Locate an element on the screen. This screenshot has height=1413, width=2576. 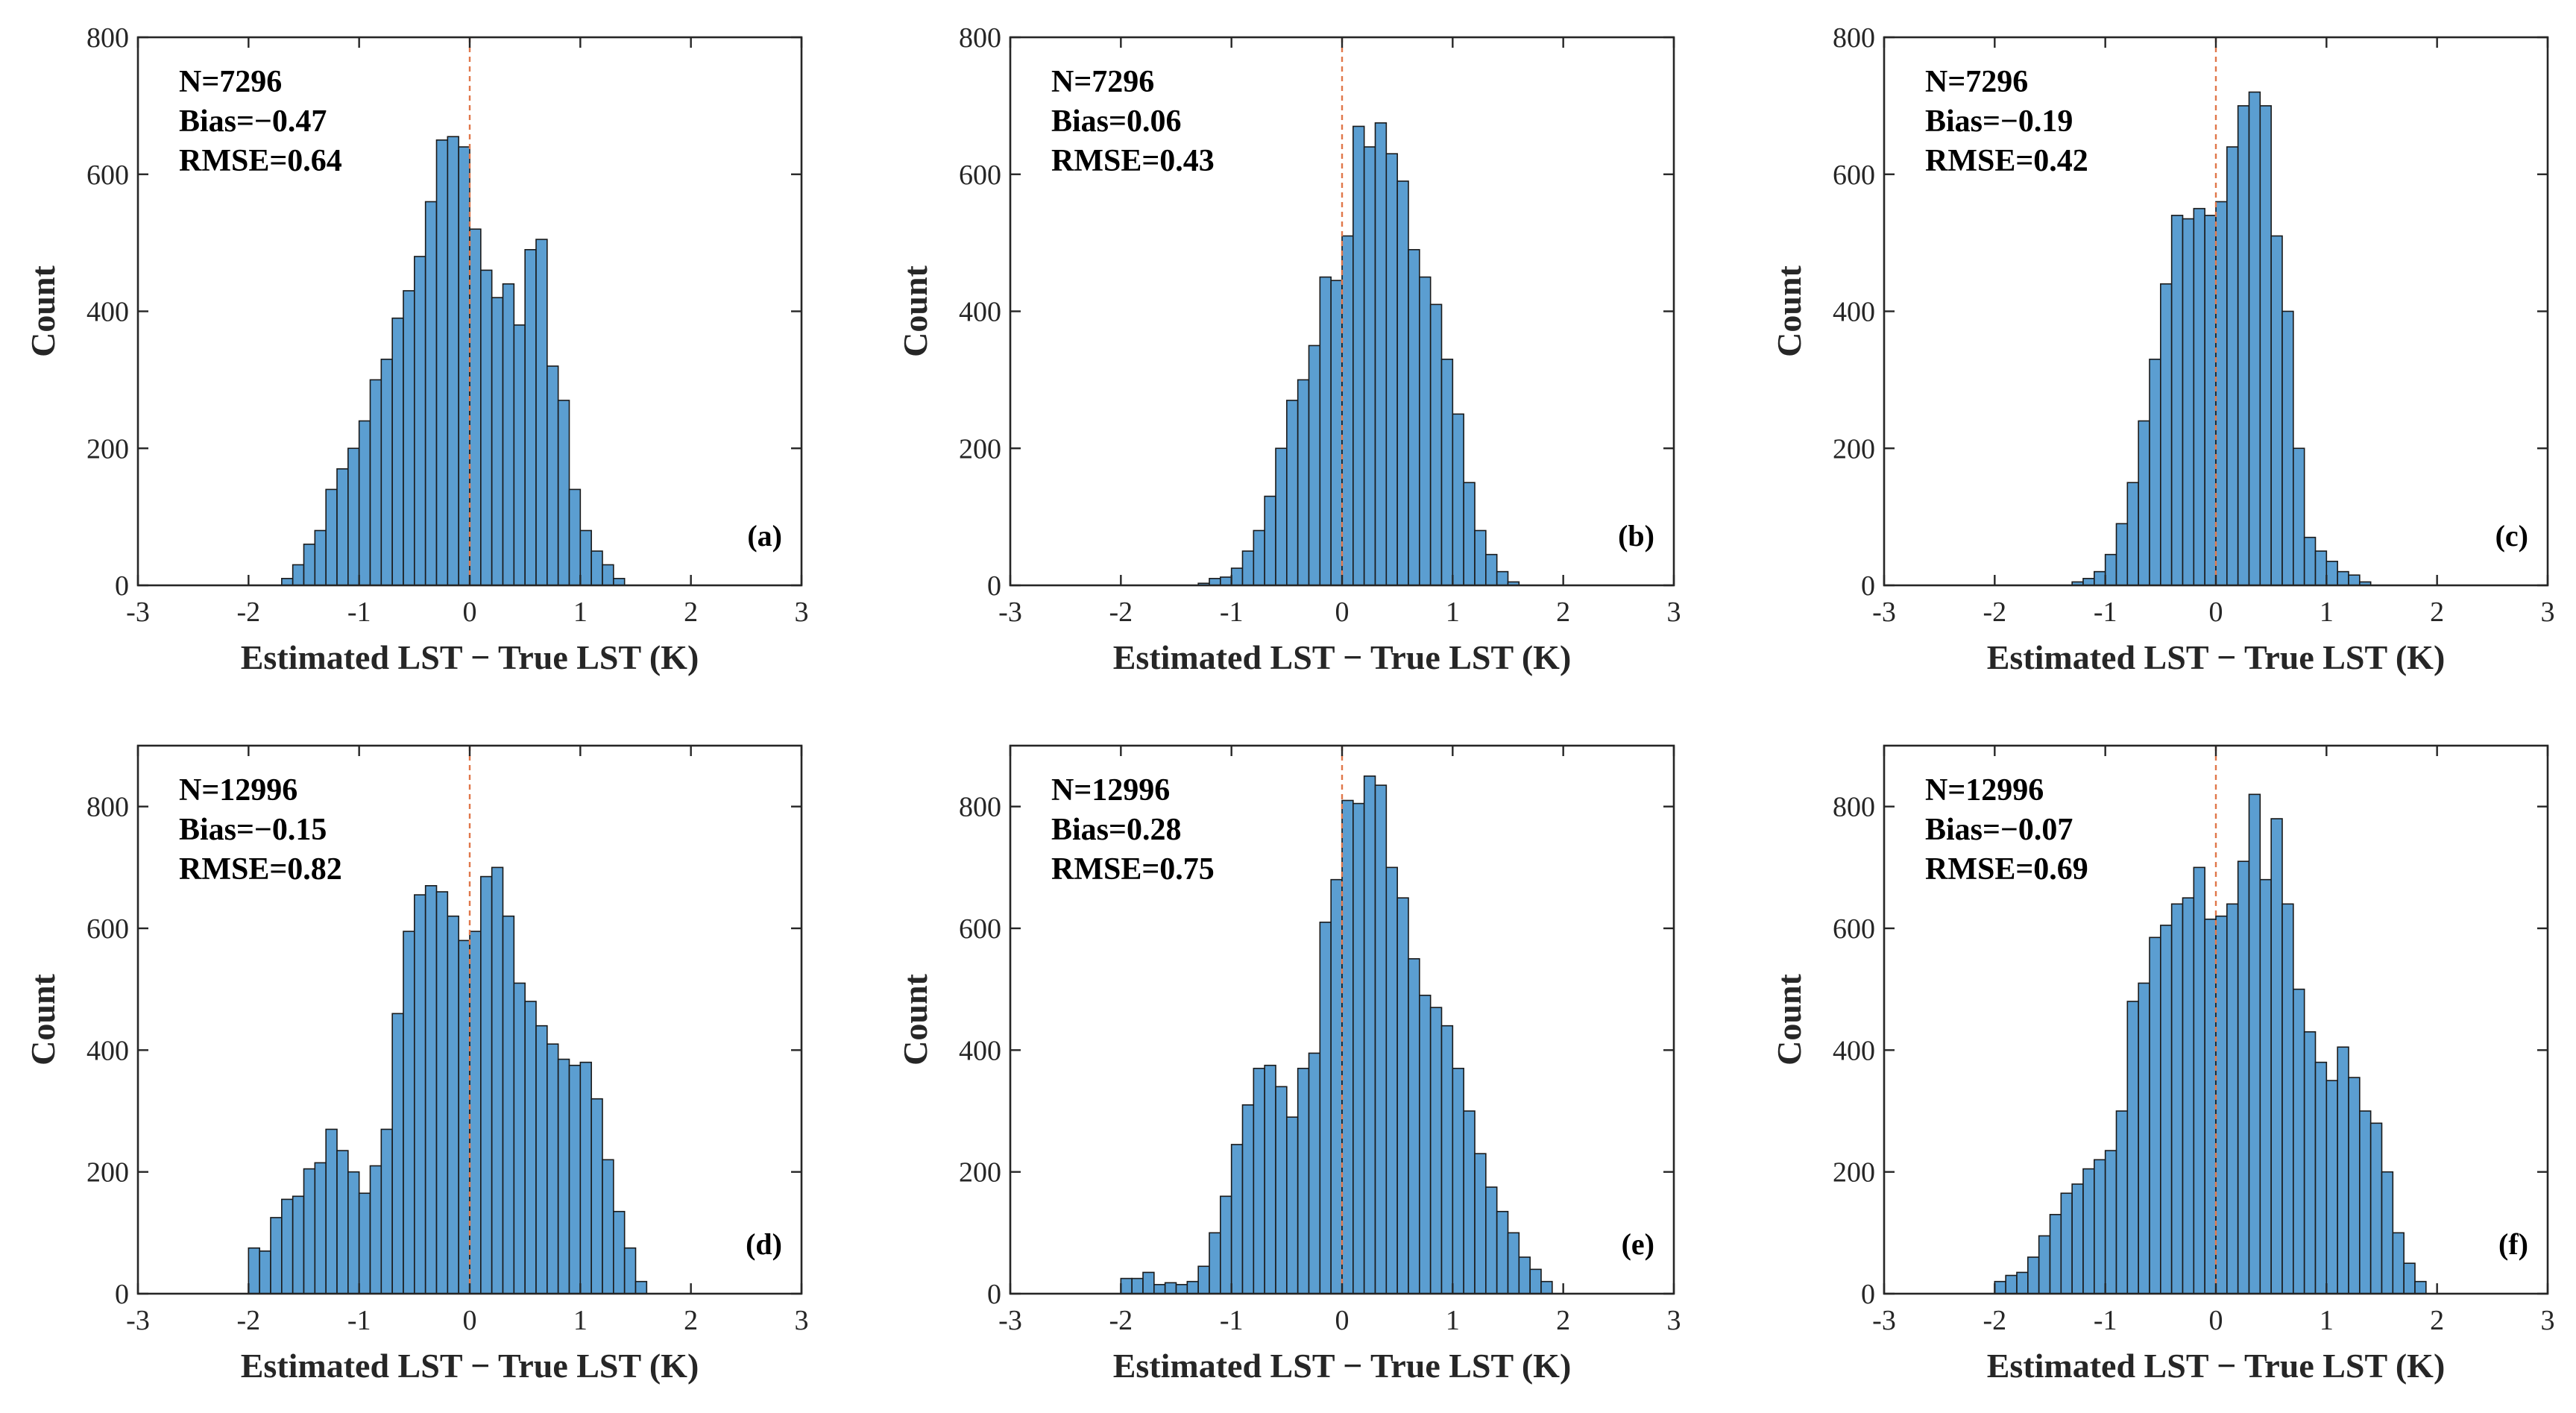
stat-annotation: Bias=−0.15 is located at coordinates (253, 830).